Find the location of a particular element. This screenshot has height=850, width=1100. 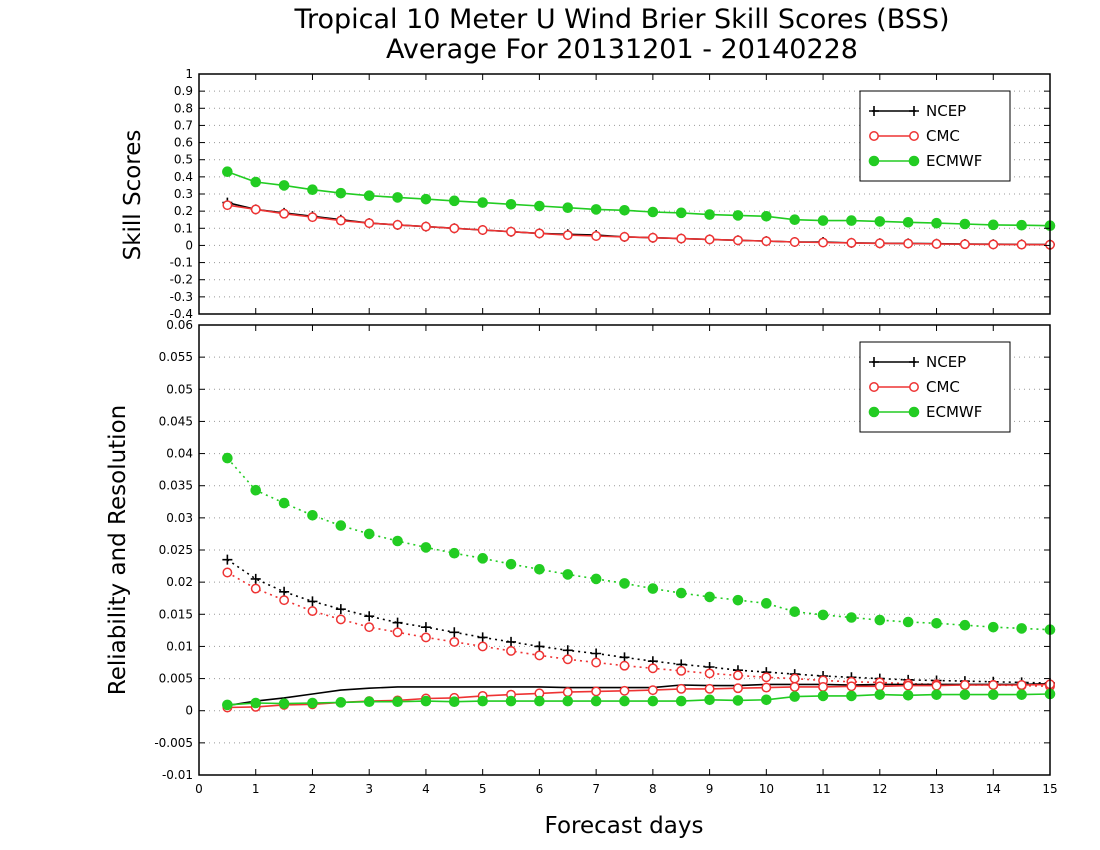

legend-item-cmc: CMC is located at coordinates (914, 136).